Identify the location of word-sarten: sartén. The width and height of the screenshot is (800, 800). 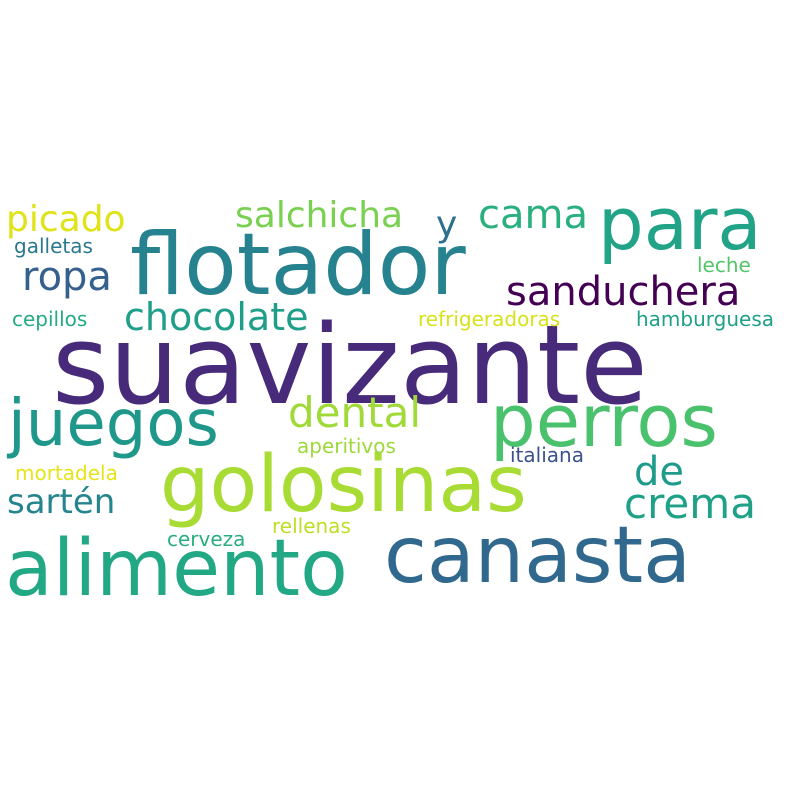
(61, 502).